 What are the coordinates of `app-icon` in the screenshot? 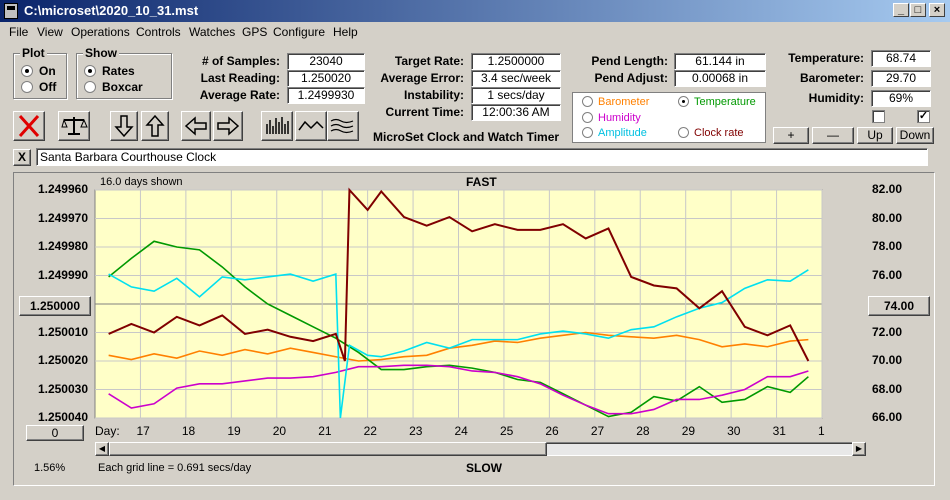 It's located at (11, 11).